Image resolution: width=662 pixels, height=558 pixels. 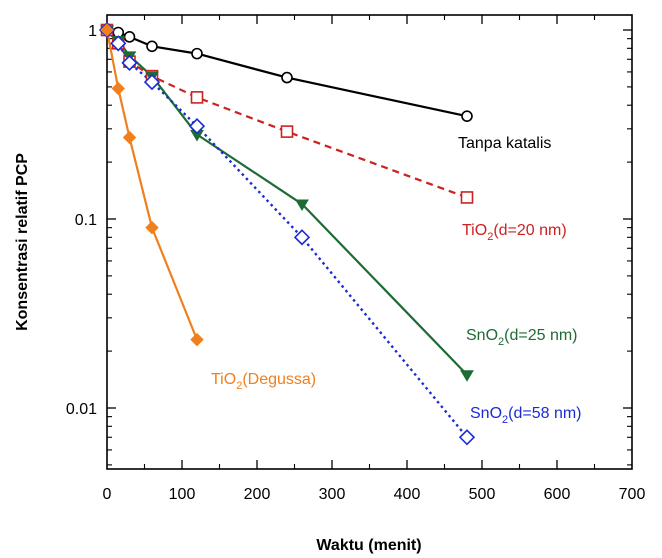 I want to click on x-tick-label: 100, so click(x=182, y=494).